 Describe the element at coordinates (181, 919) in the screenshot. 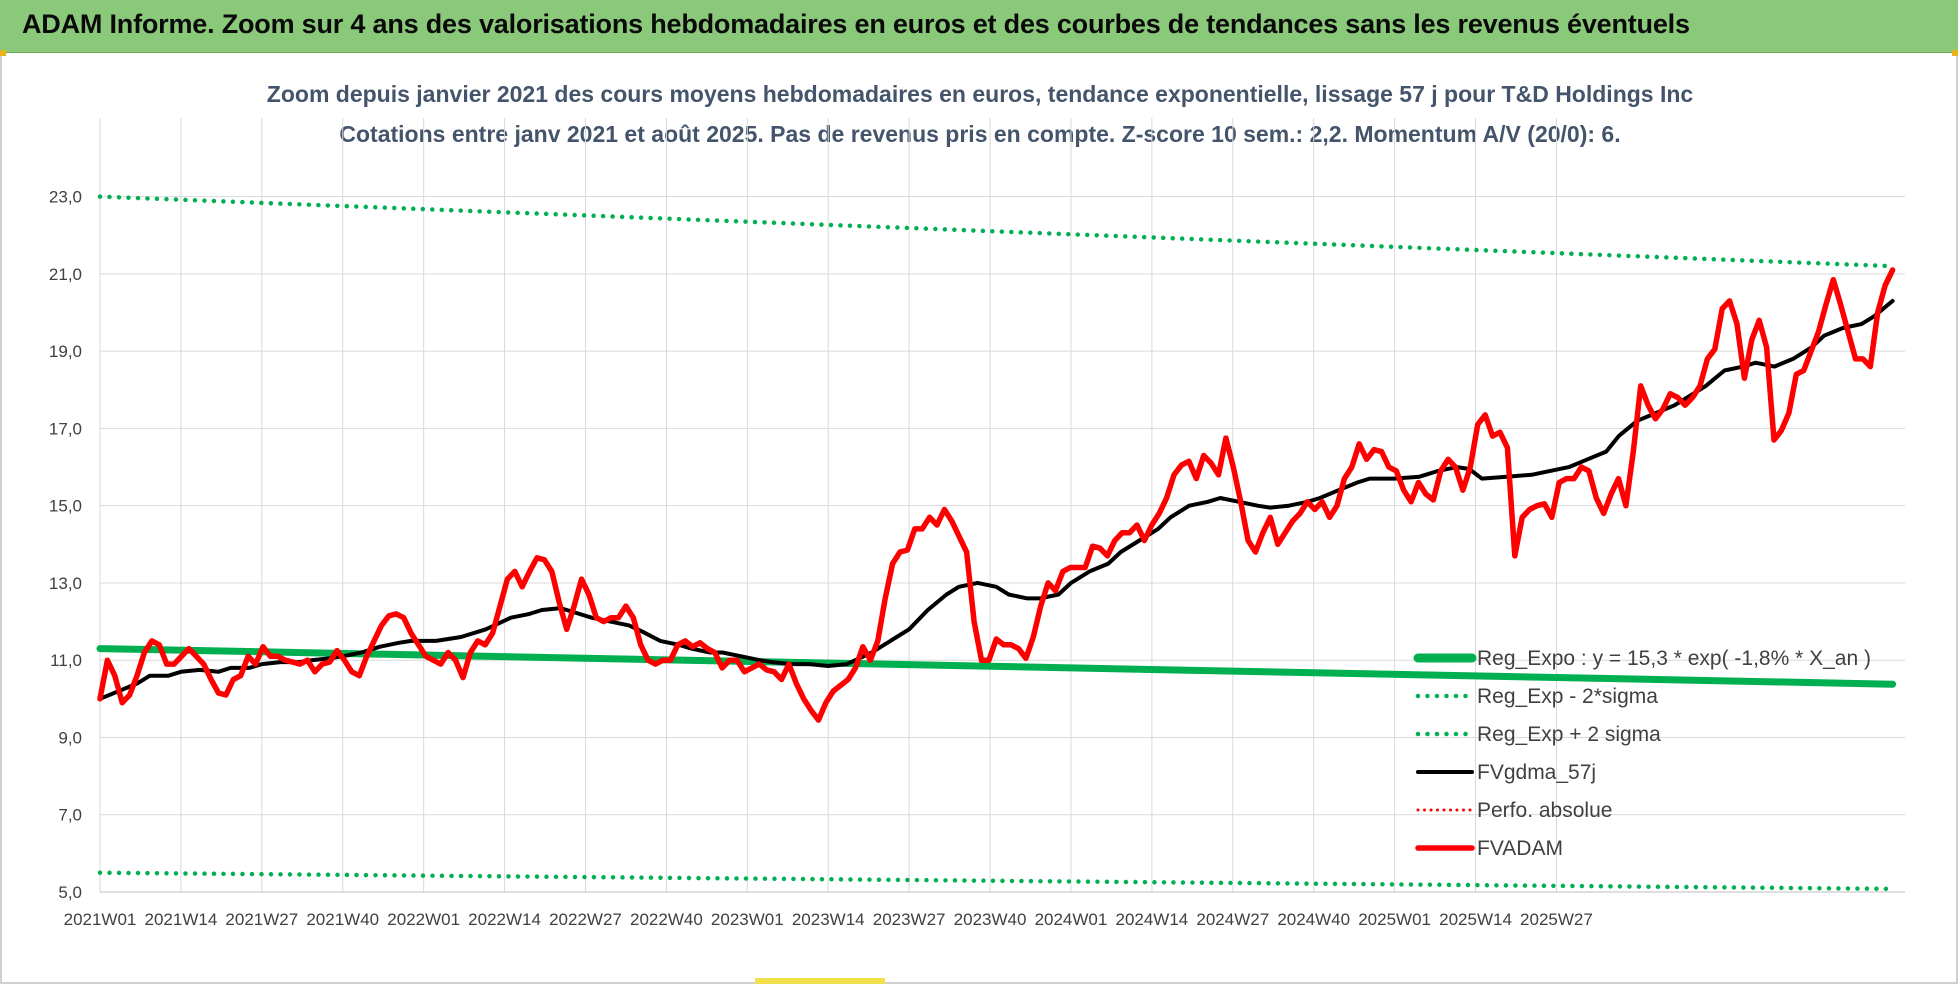

I see `x-tick-label: 2021W14` at that location.